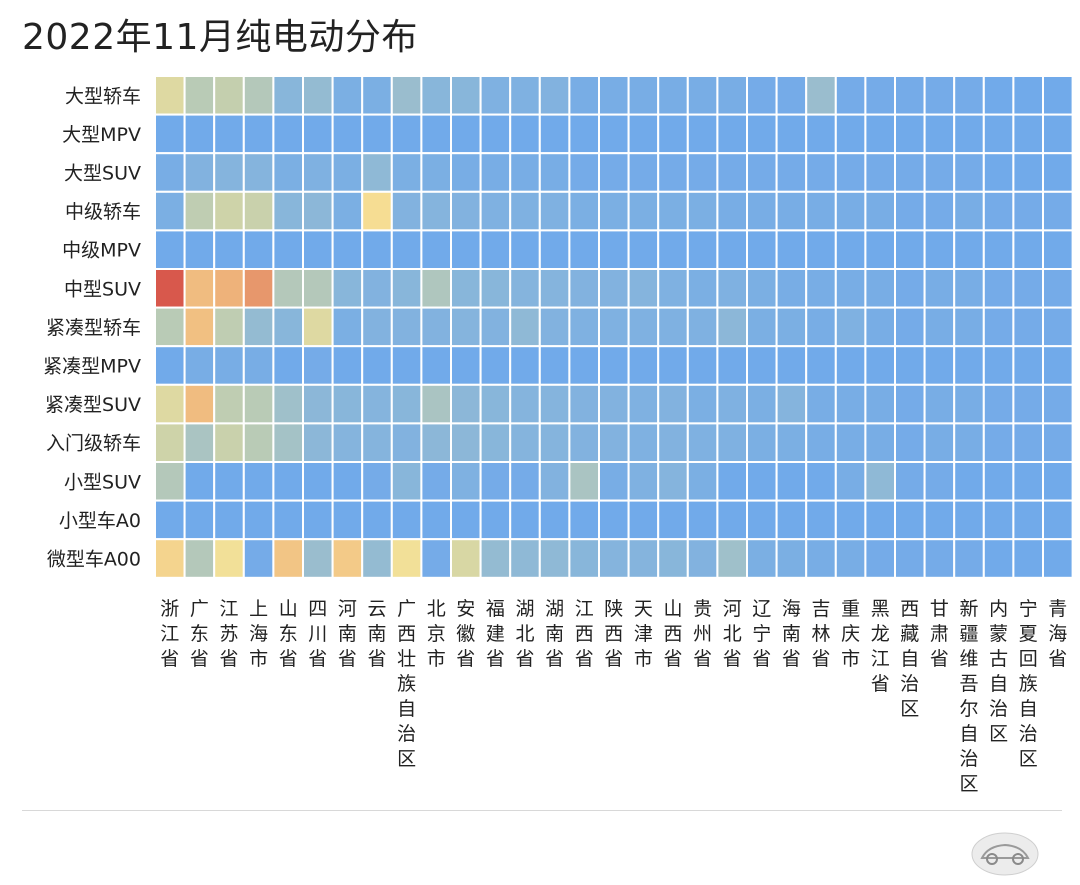 This screenshot has height=885, width=1080. I want to click on row-label: 中级MPV, so click(101, 251).